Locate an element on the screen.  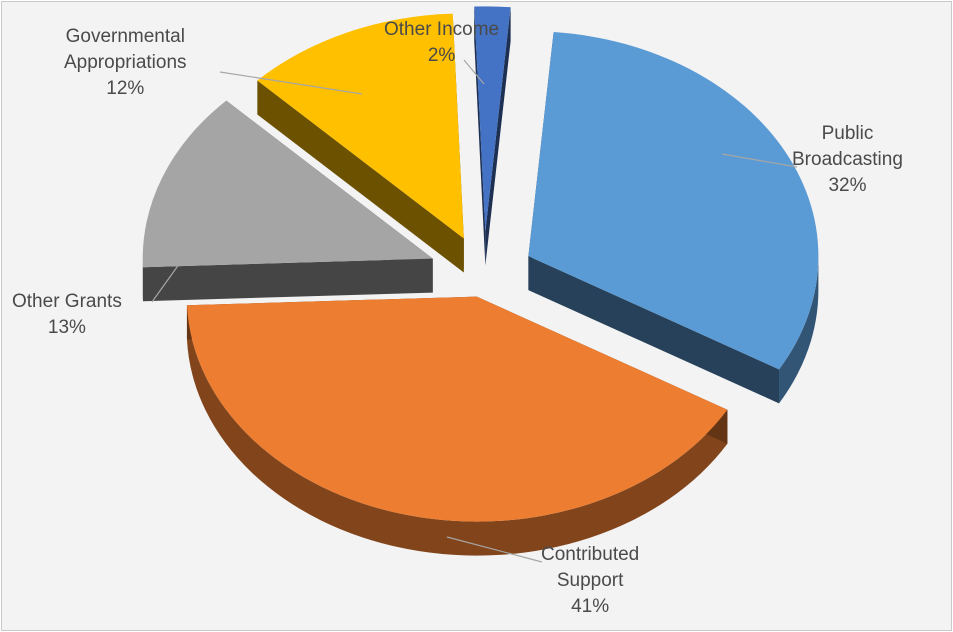
label-public-broadcasting: Public Broadcasting 32% is located at coordinates (847, 160).